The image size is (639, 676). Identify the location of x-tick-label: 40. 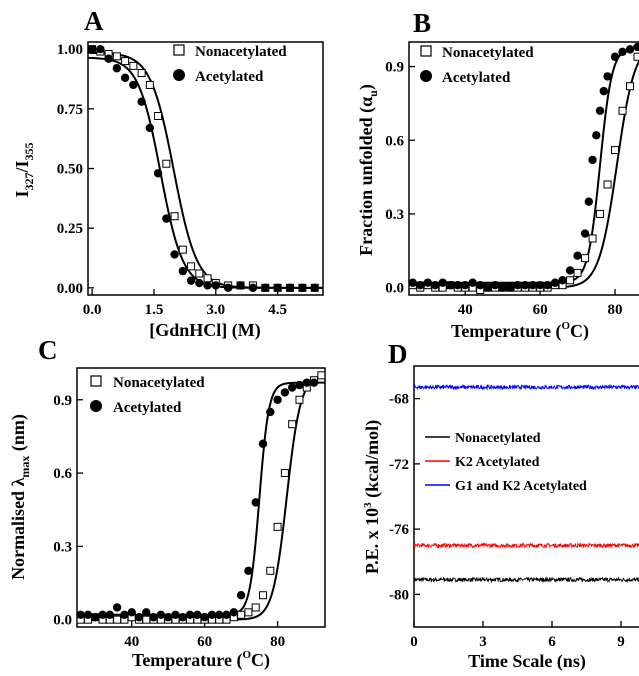
(131, 642).